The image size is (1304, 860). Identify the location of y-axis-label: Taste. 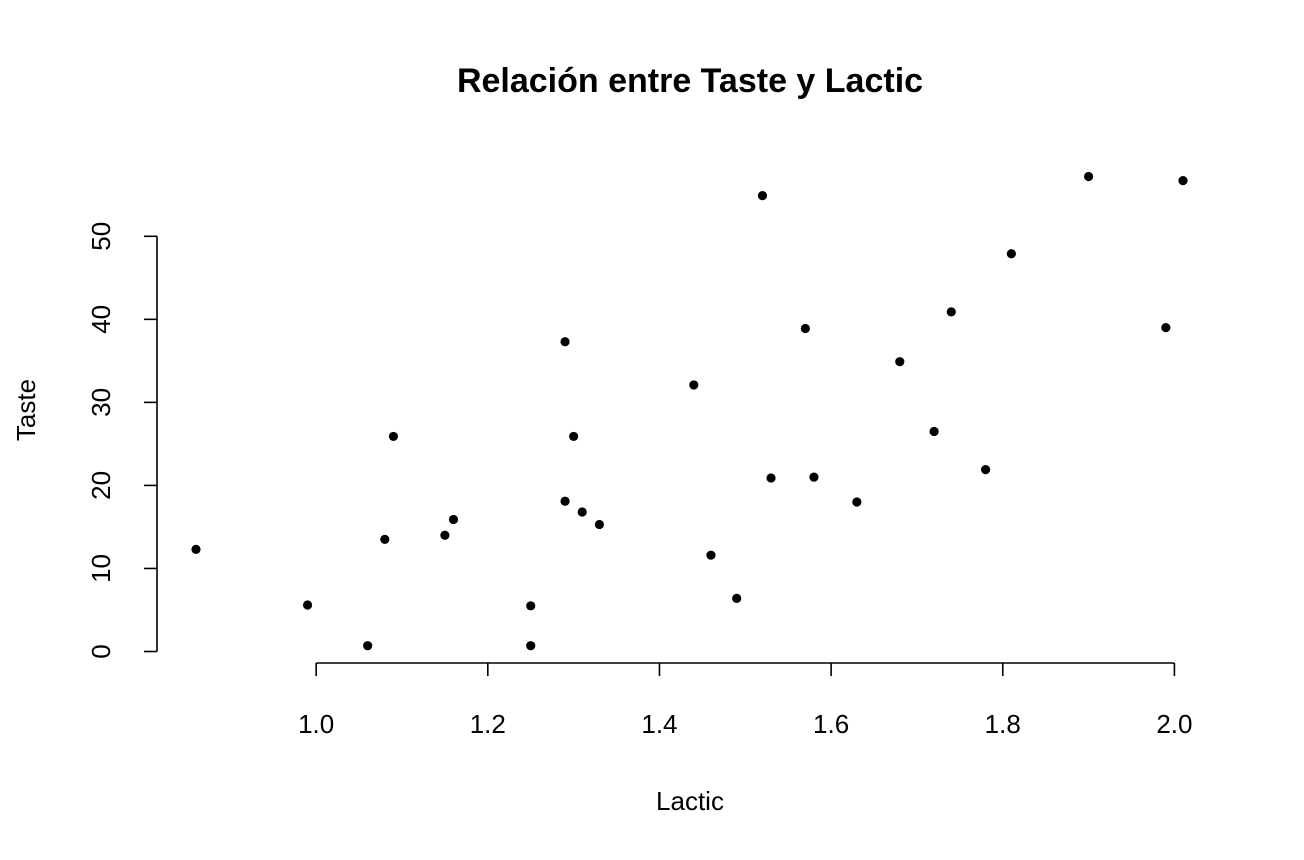
(26, 410).